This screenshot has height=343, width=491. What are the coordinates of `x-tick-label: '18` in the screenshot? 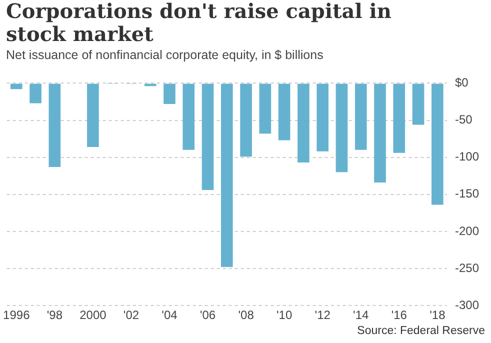 It's located at (438, 315).